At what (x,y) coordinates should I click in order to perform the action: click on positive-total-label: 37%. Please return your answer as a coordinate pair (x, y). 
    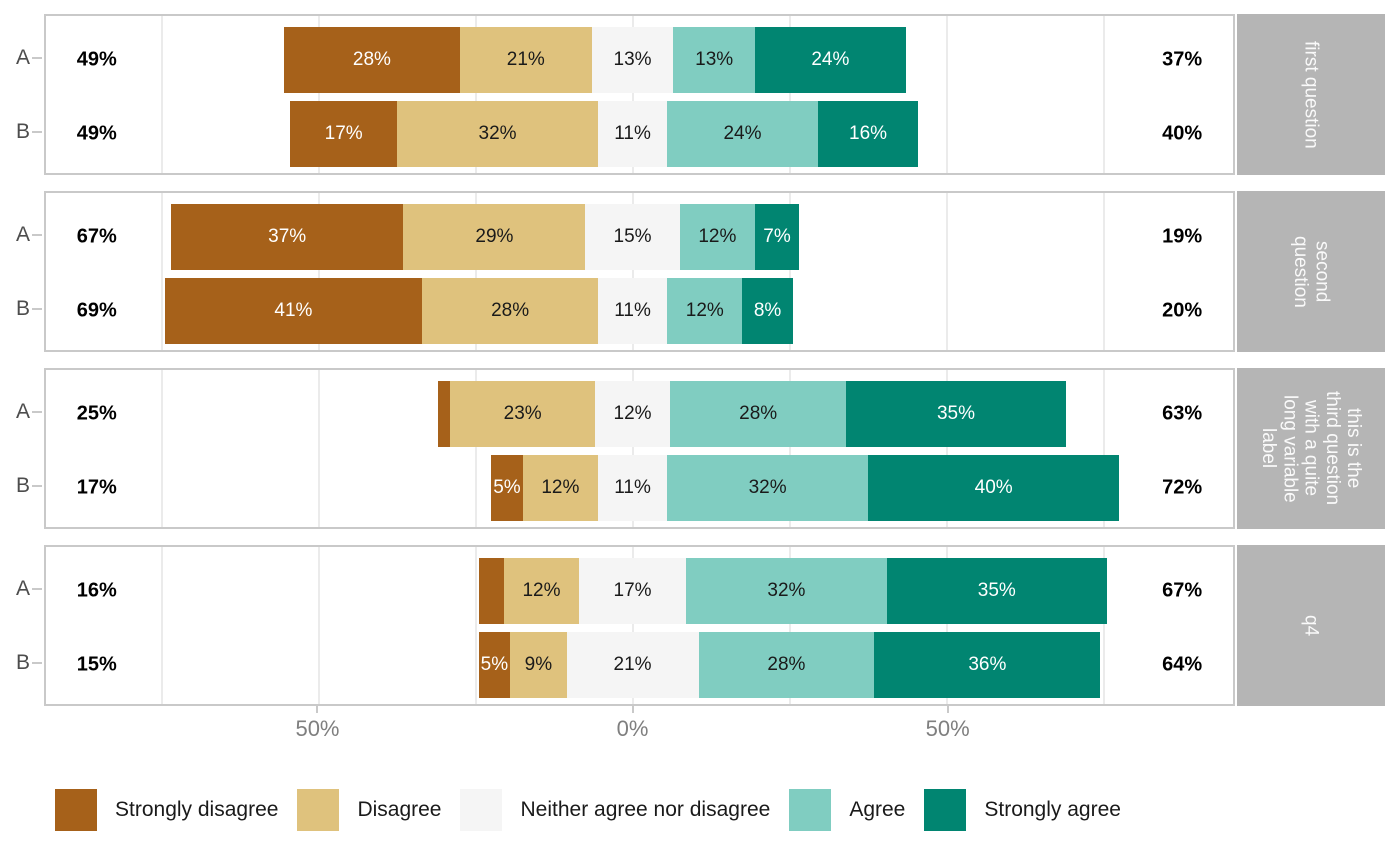
    Looking at the image, I should click on (1182, 59).